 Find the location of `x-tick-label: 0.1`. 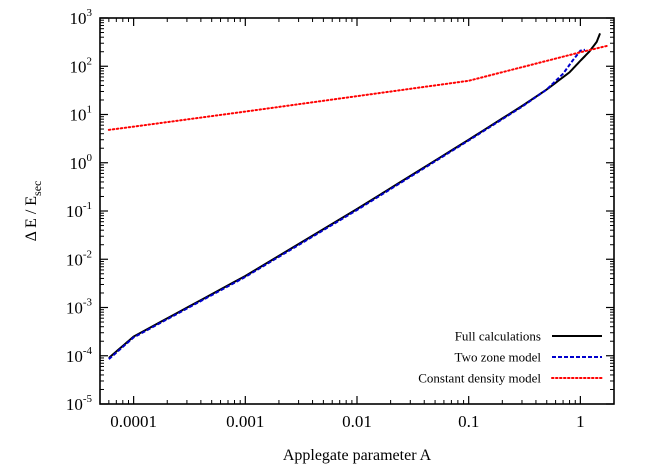

x-tick-label: 0.1 is located at coordinates (468, 421).